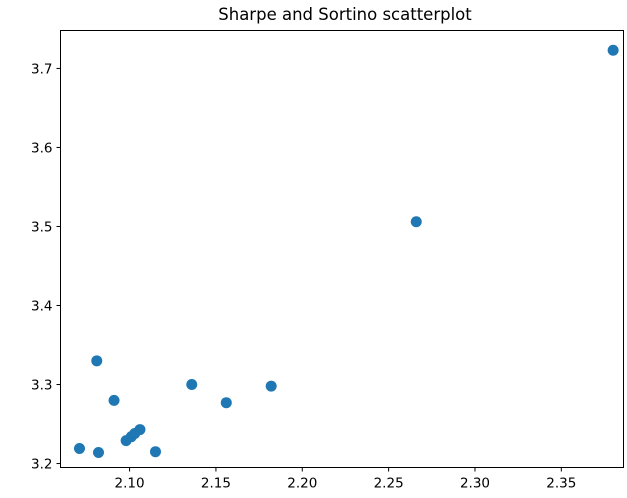  What do you see at coordinates (41, 307) in the screenshot?
I see `y-tick-label: 3.4` at bounding box center [41, 307].